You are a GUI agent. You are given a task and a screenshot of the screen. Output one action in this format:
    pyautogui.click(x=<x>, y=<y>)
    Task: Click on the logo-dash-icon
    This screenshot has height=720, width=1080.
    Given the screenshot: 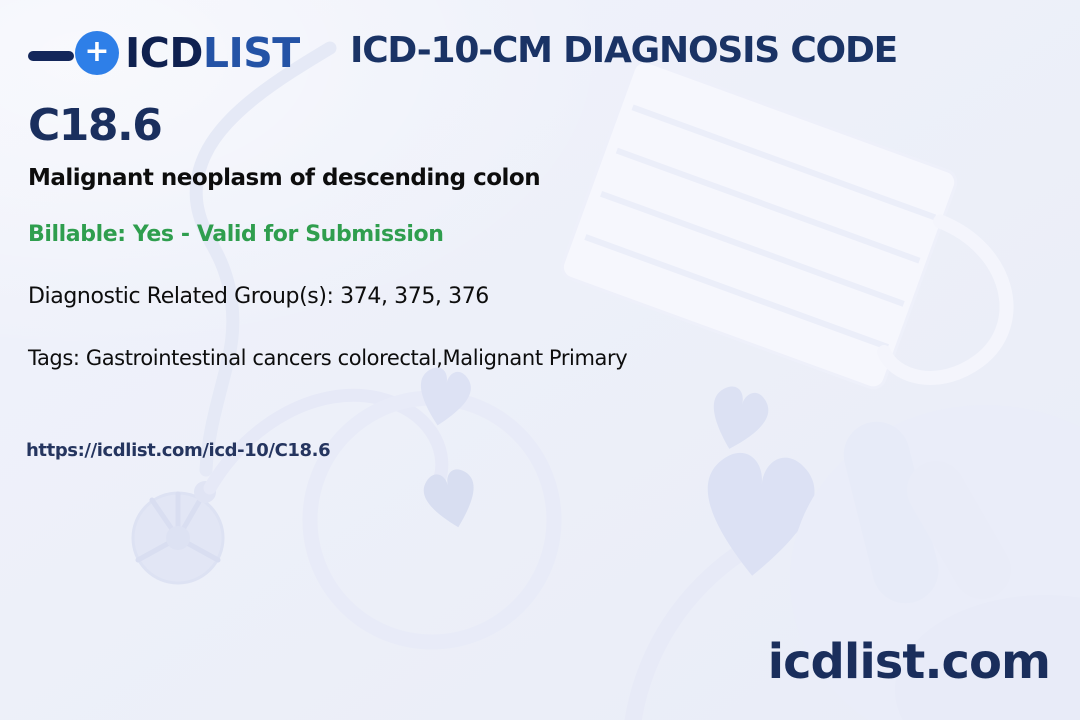 What is the action you would take?
    pyautogui.click(x=51, y=56)
    